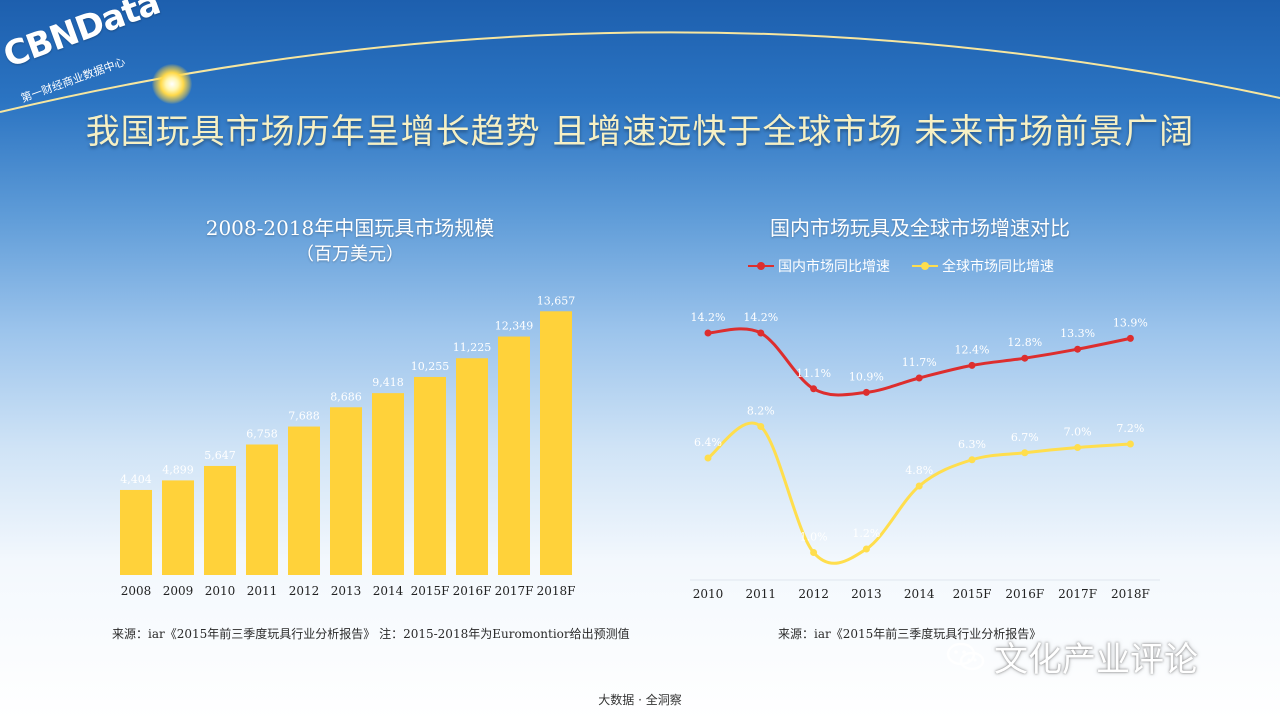 This screenshot has width=1280, height=720. I want to click on data-point-label: 13.9%, so click(1130, 322).